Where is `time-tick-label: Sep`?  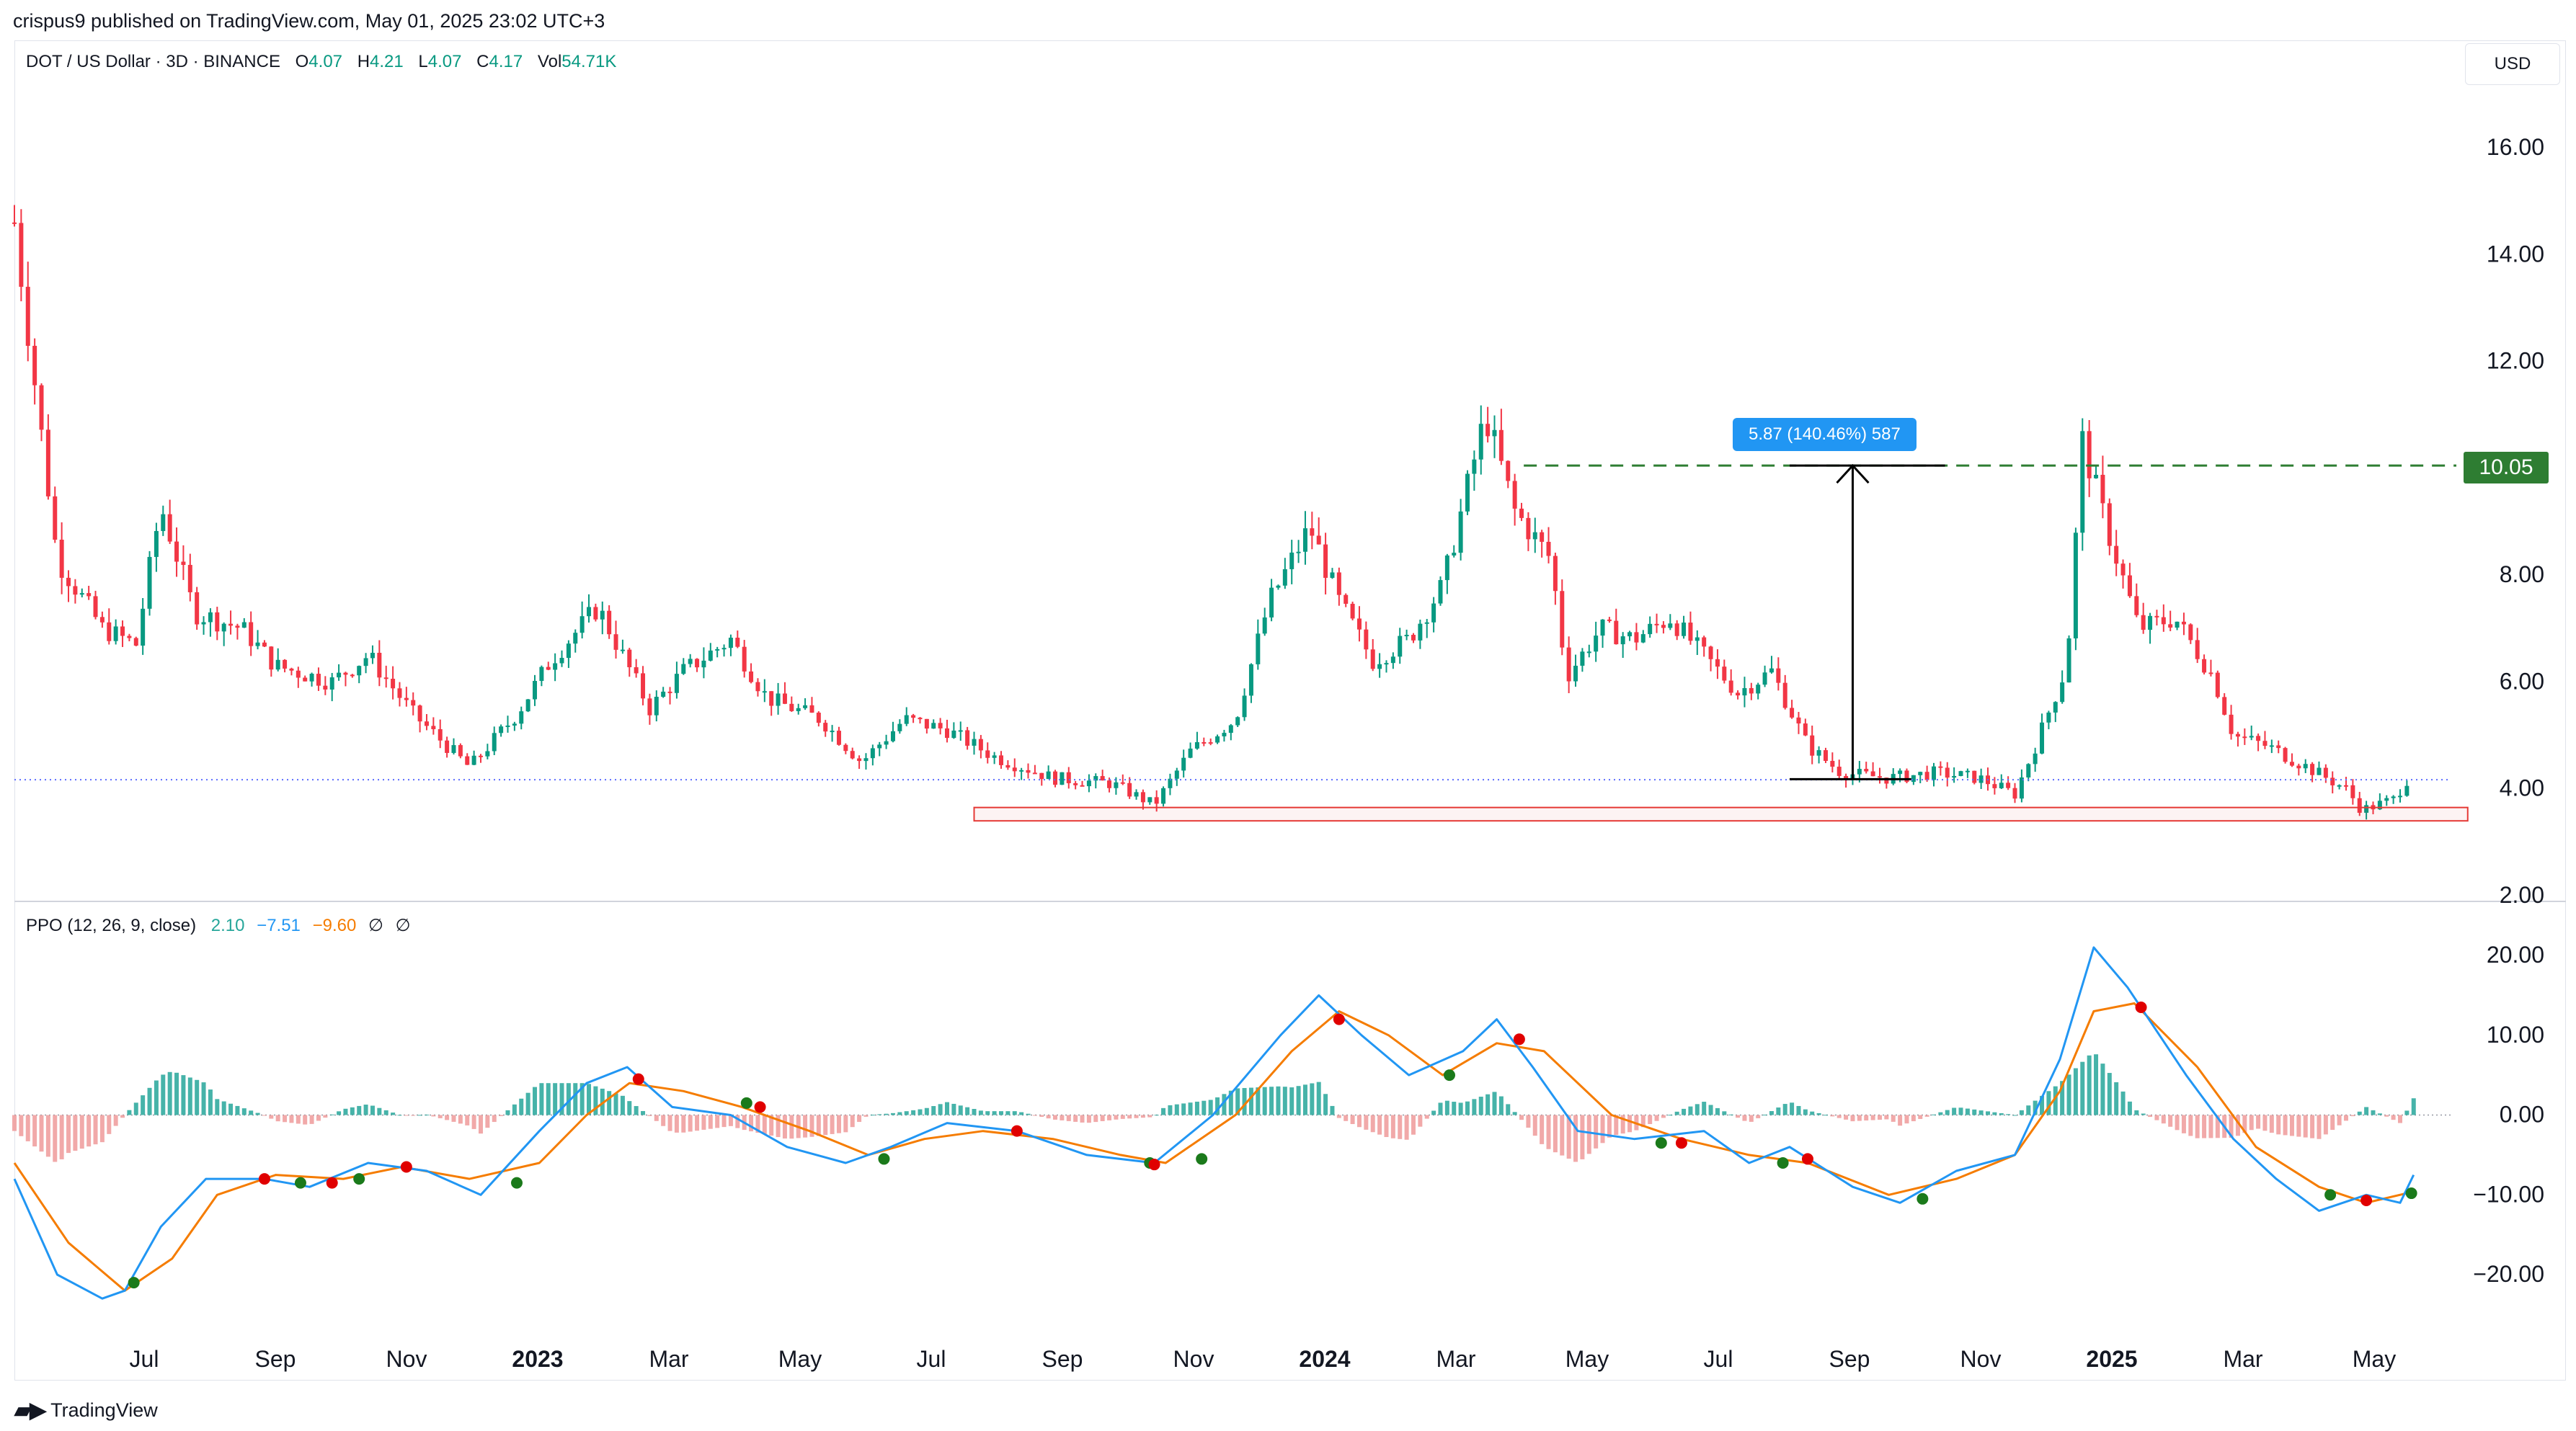 time-tick-label: Sep is located at coordinates (275, 1359).